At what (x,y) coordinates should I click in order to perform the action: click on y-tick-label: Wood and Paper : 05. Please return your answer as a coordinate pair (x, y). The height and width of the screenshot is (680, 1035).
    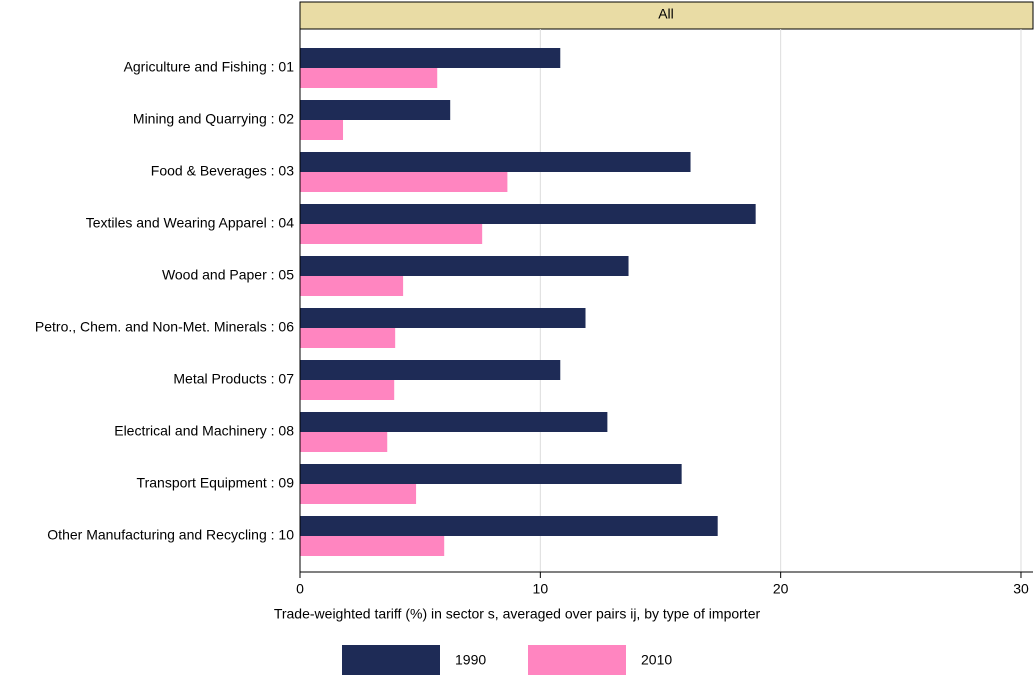
    Looking at the image, I should click on (228, 275).